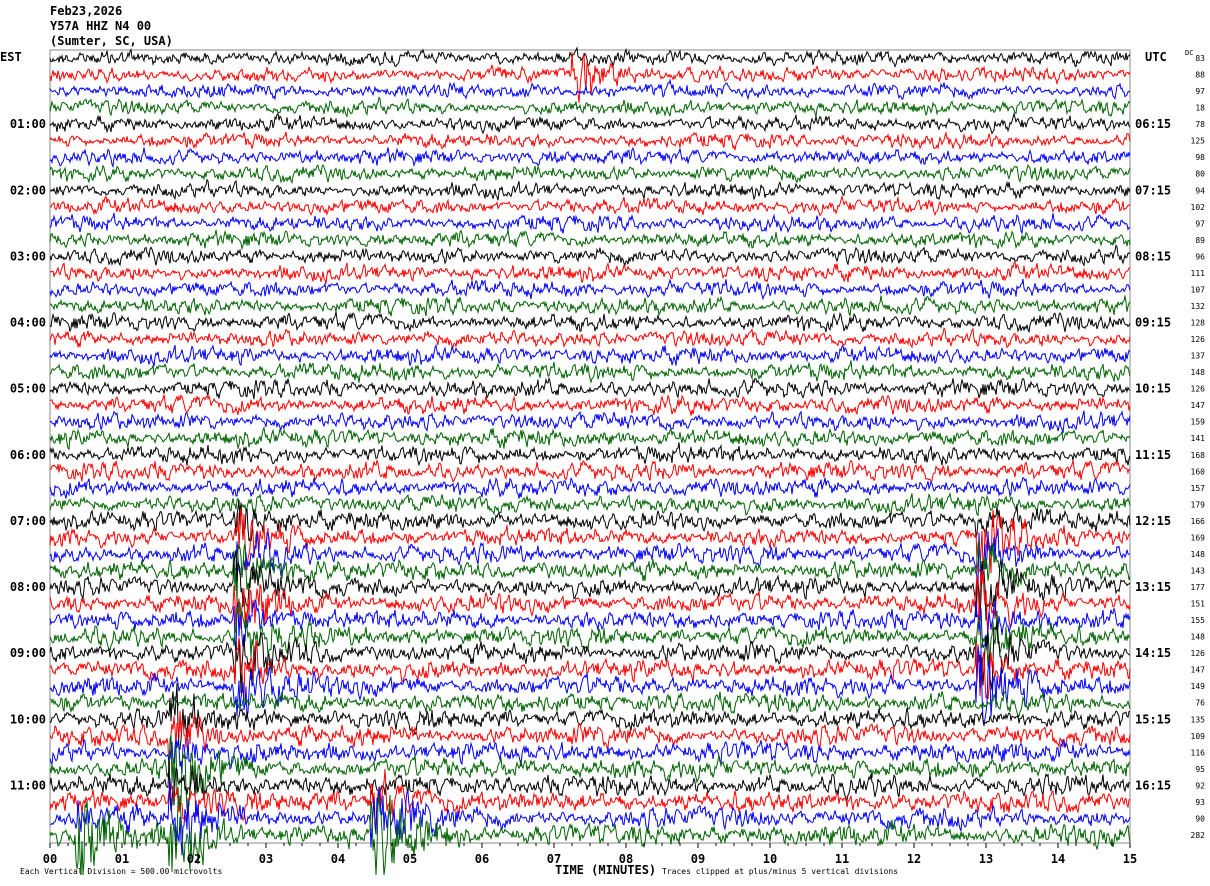  Describe the element at coordinates (28, 521) in the screenshot. I see `left-time-label: 07:00` at that location.